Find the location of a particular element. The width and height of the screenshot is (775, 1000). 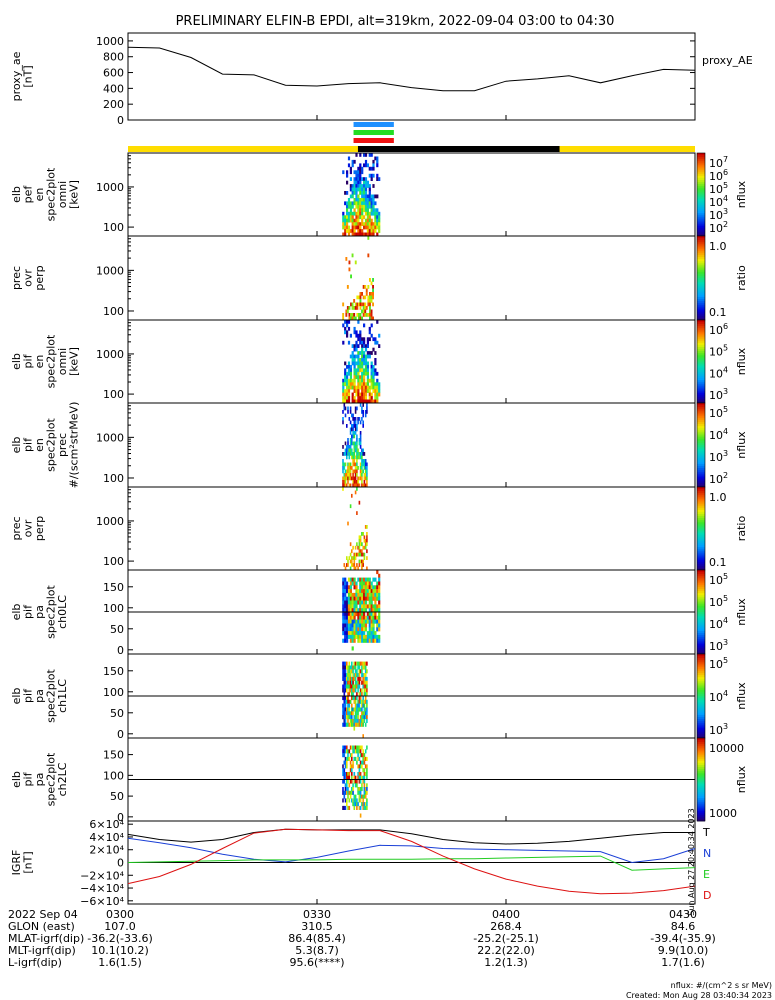

igrf-series-D is located at coordinates (411, 861).